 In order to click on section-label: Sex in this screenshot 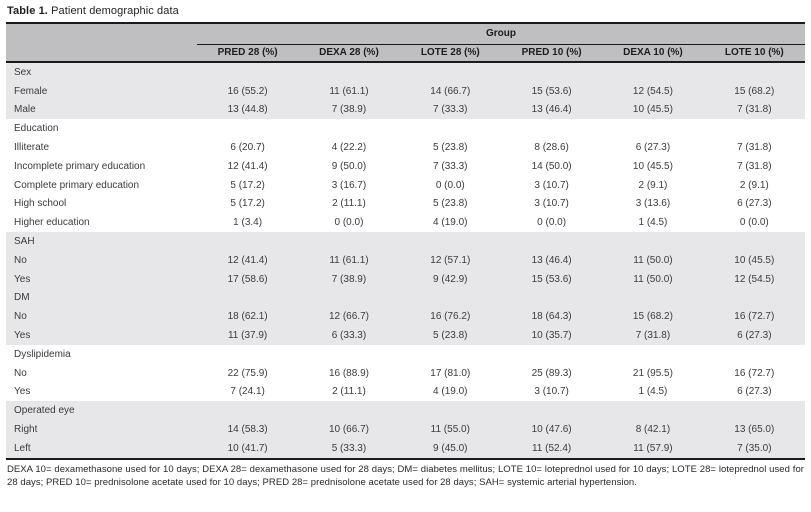, I will do `click(405, 72)`.